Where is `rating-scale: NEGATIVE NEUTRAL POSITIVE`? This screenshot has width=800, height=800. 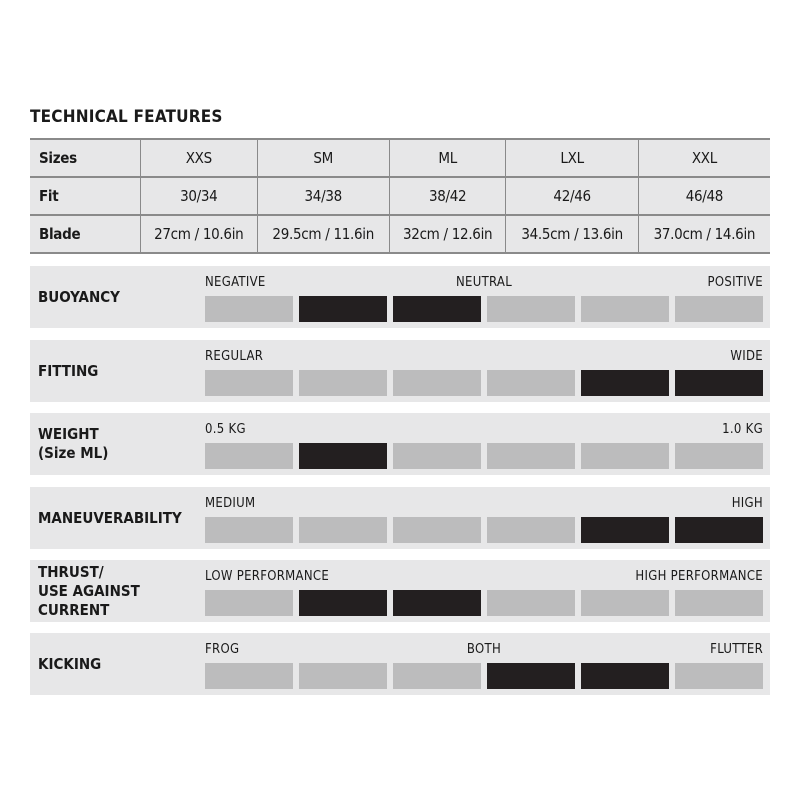 rating-scale: NEGATIVE NEUTRAL POSITIVE is located at coordinates (484, 283).